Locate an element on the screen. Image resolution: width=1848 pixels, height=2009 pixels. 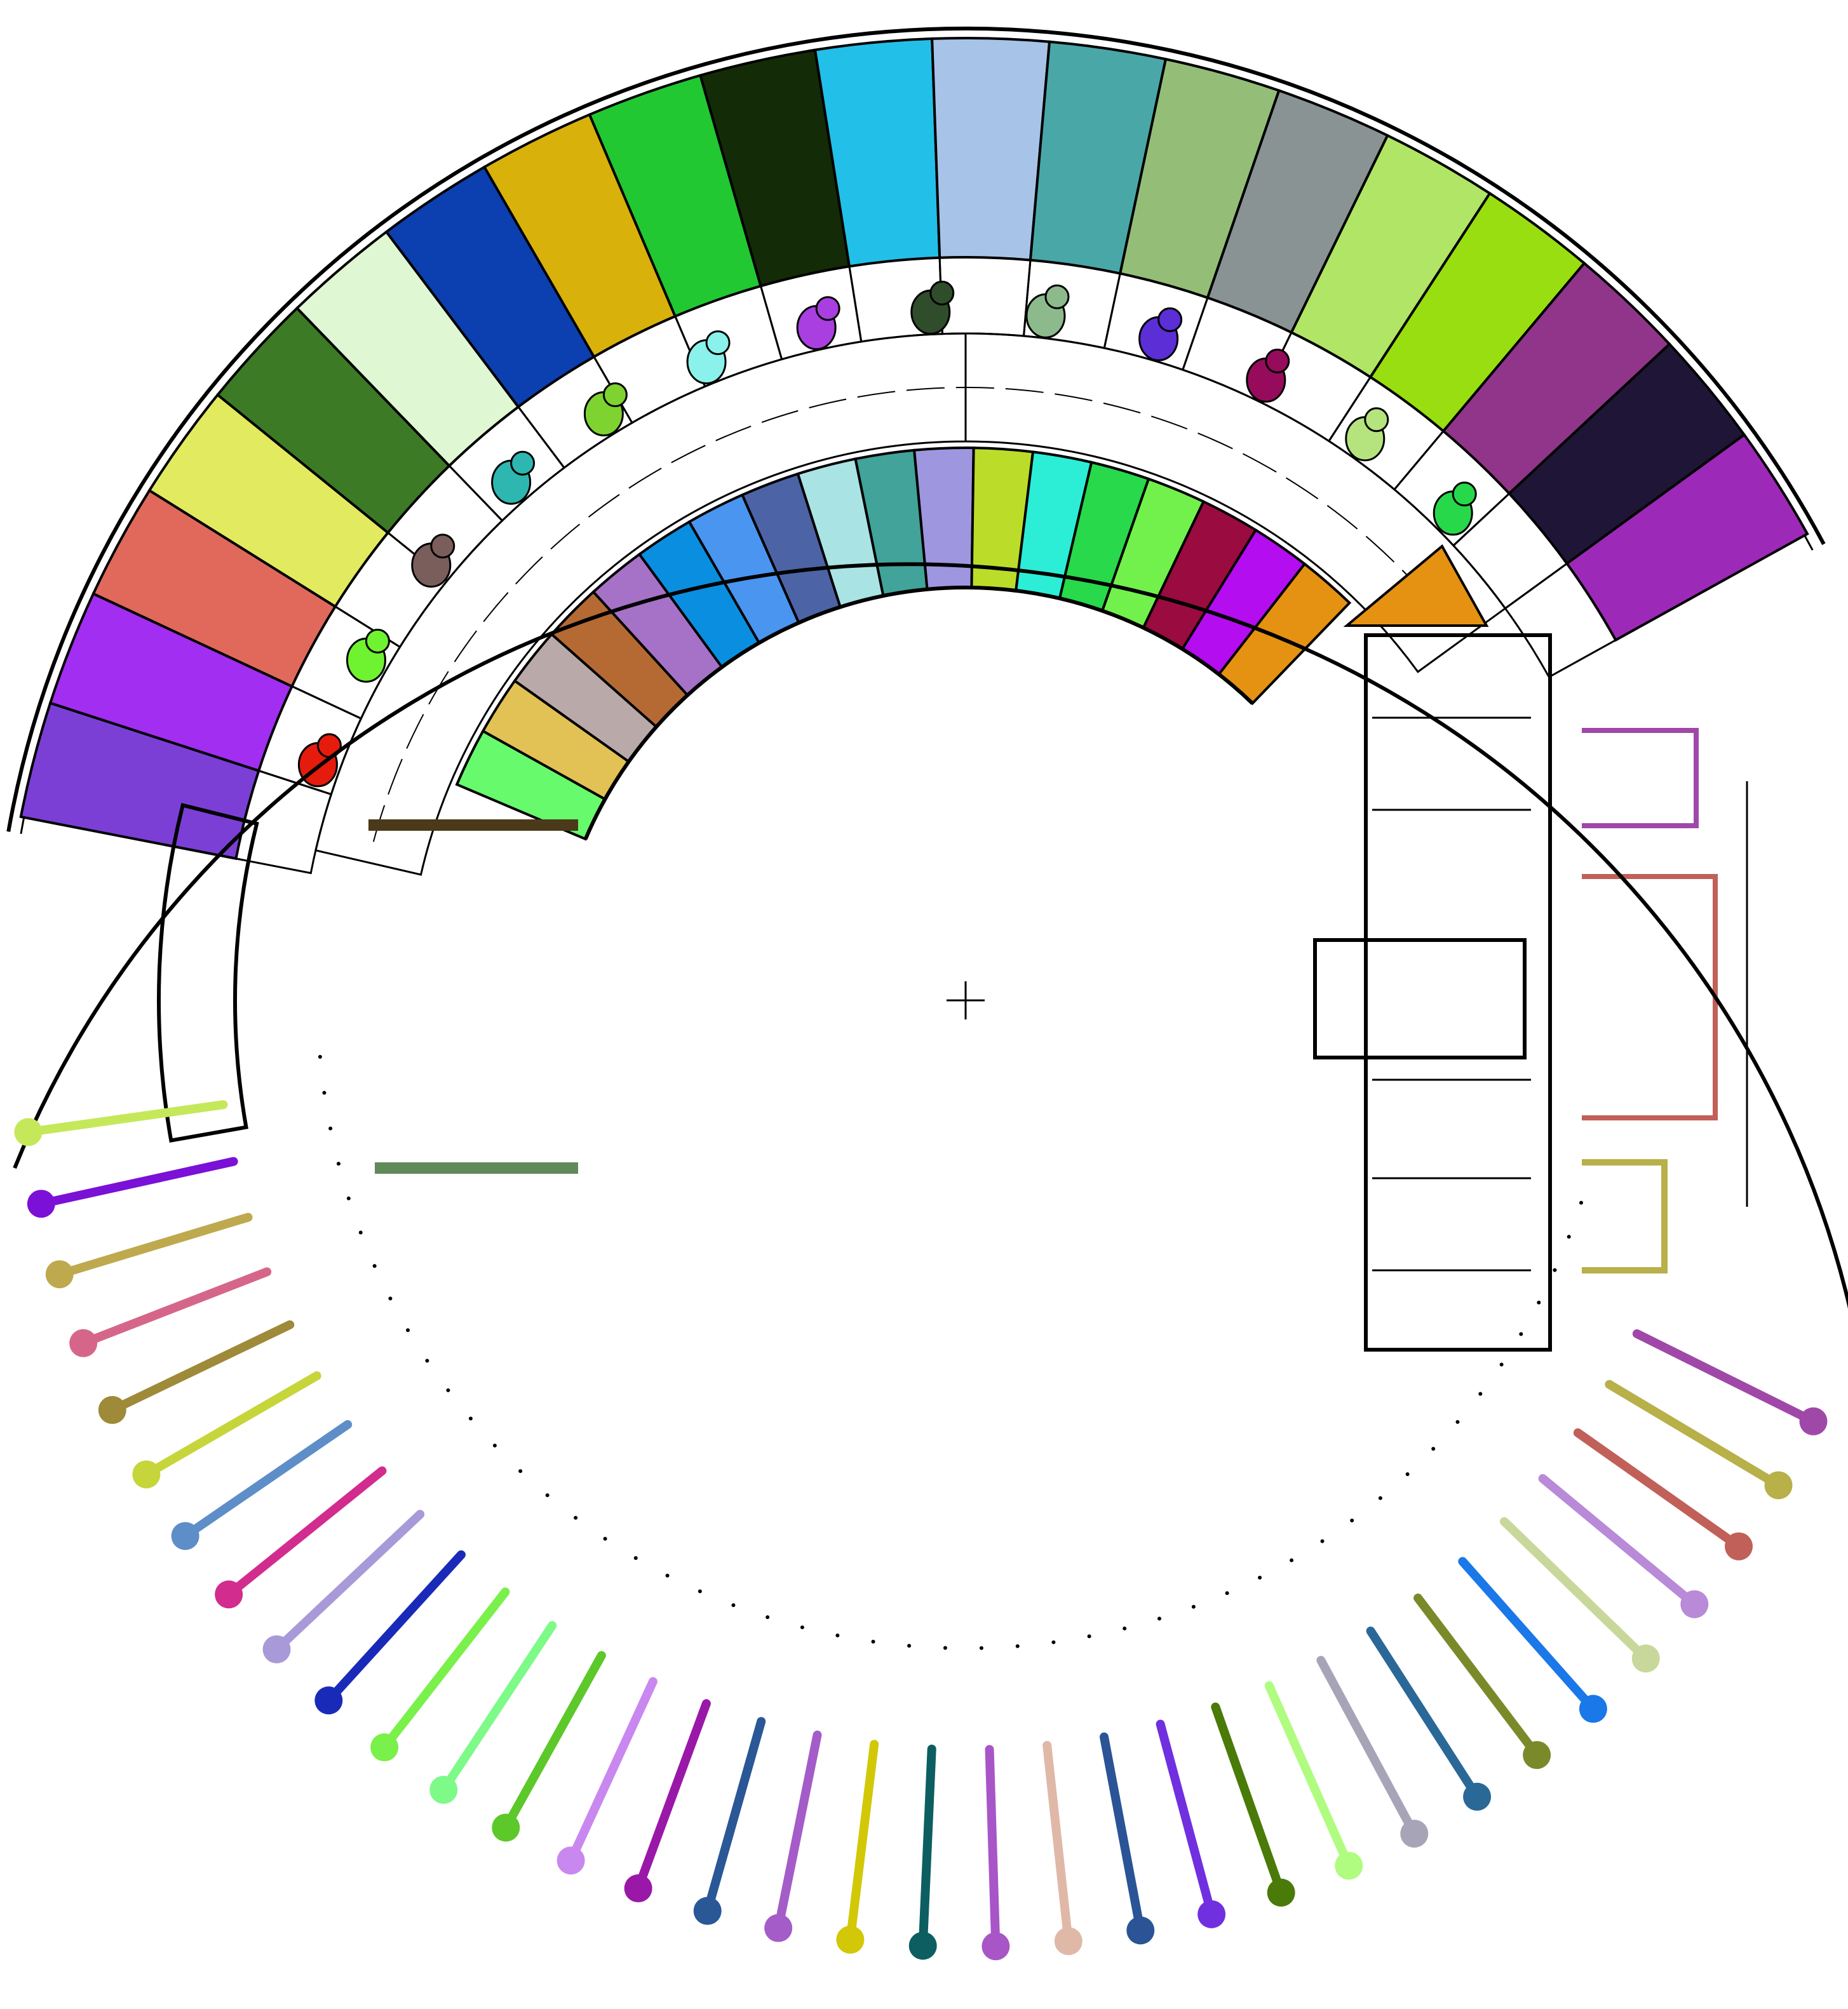
center-crosshair is located at coordinates (966, 1000).